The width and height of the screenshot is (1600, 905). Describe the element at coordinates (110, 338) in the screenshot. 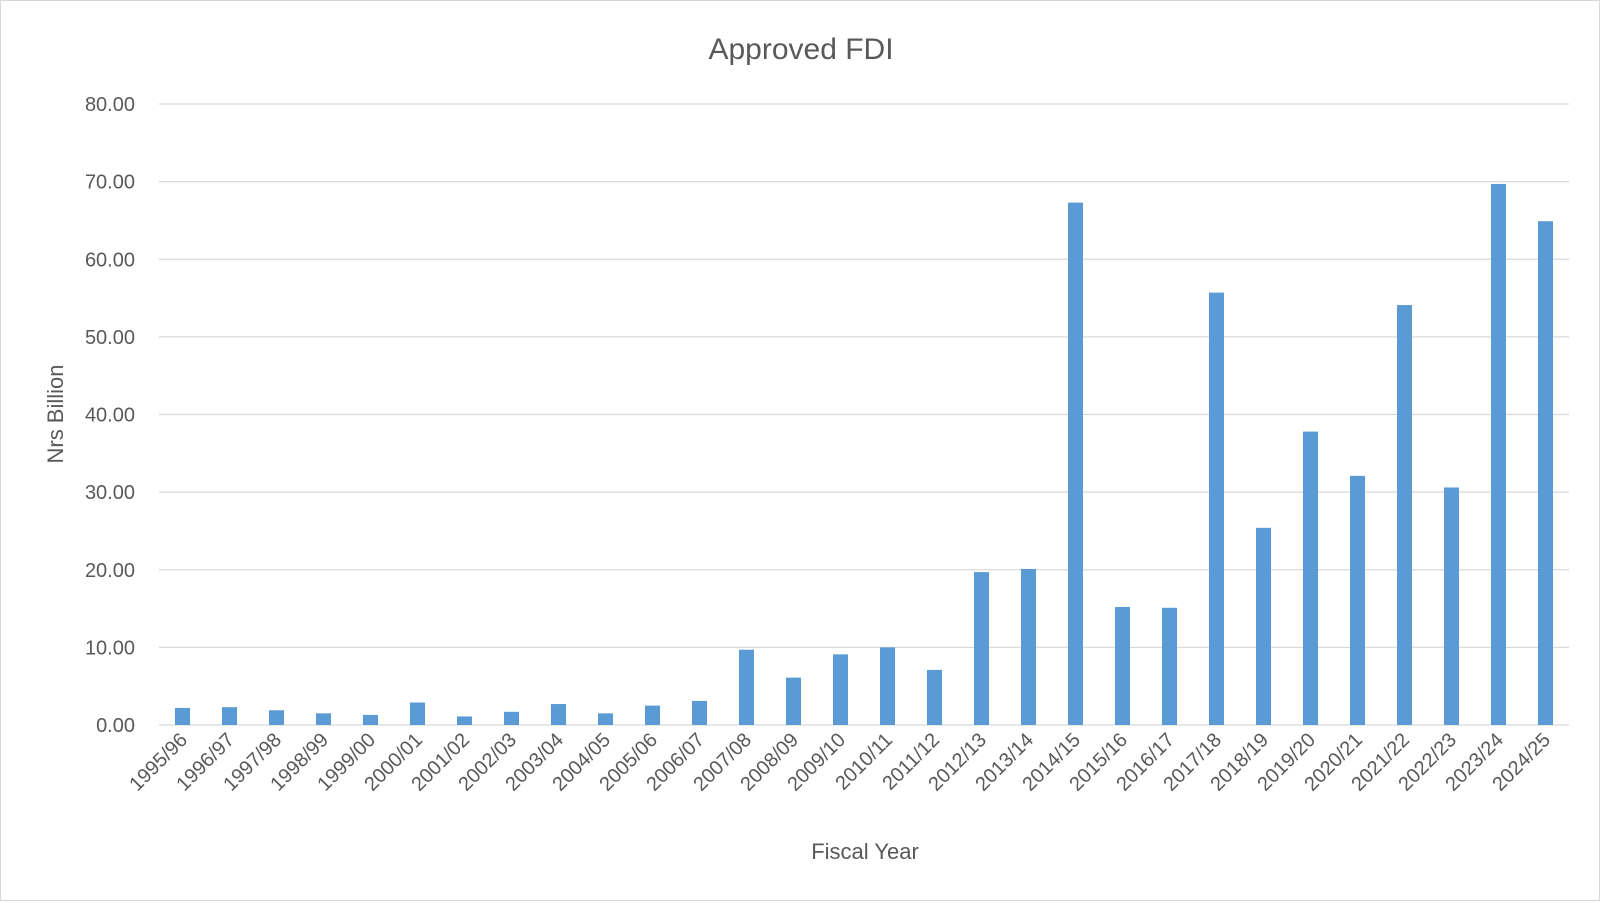

I see `y-tick-label: 50.00` at that location.